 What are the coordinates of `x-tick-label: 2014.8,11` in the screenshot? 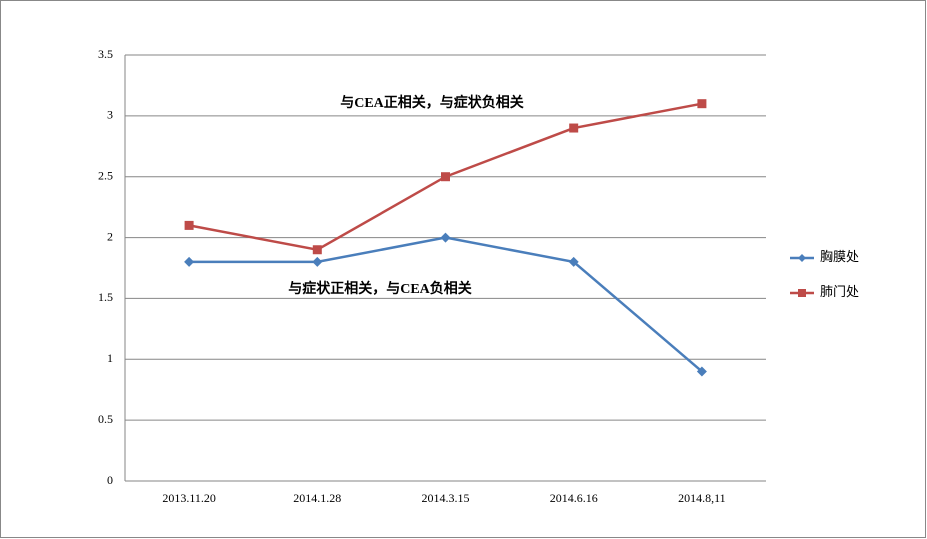 It's located at (702, 498).